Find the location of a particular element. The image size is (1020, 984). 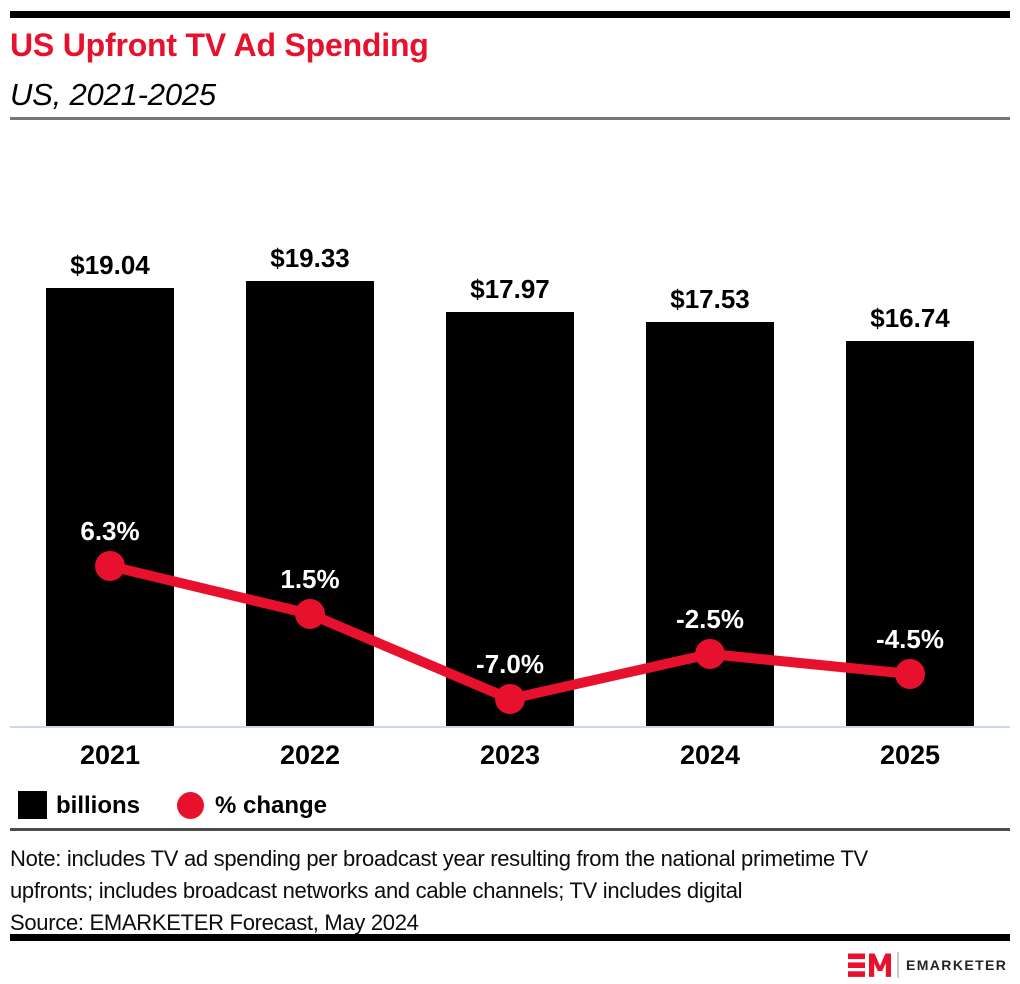

chart-subtitle: US, 2021-2025 is located at coordinates (113, 94).